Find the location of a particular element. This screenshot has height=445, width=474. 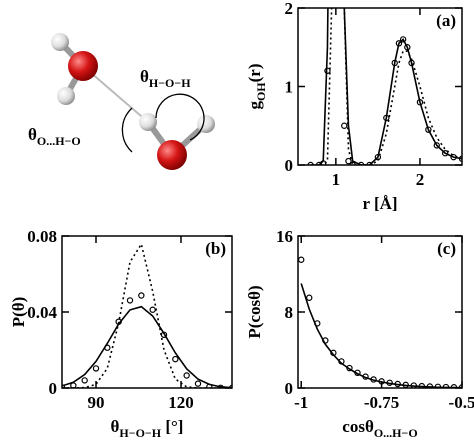

label-part: P(cosθ) is located at coordinates (254, 311).